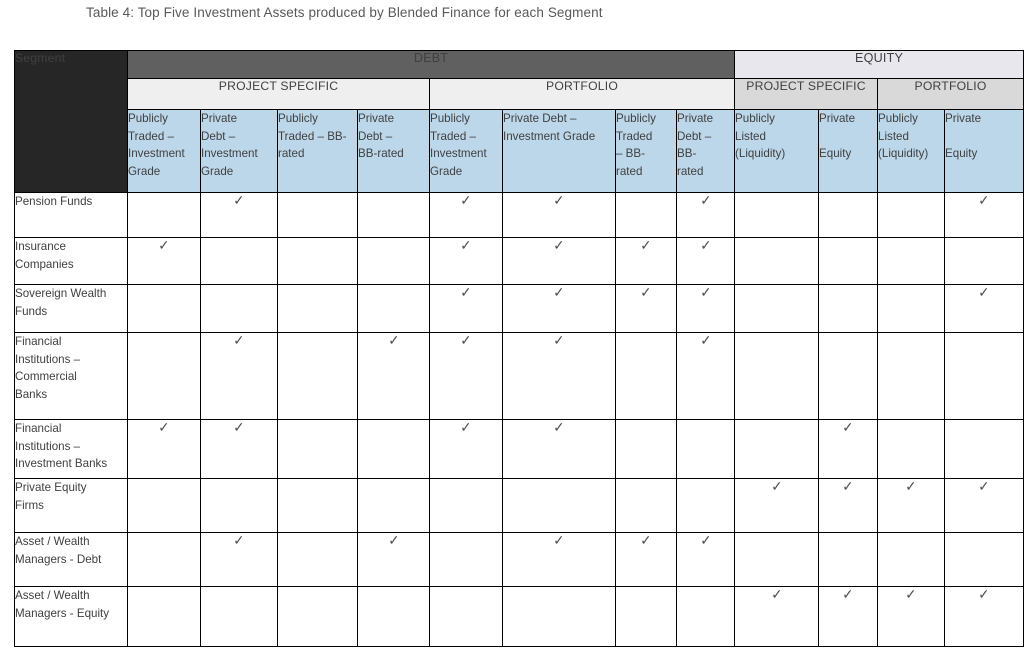  I want to click on cell-r7-c2: ✓, so click(239, 559).